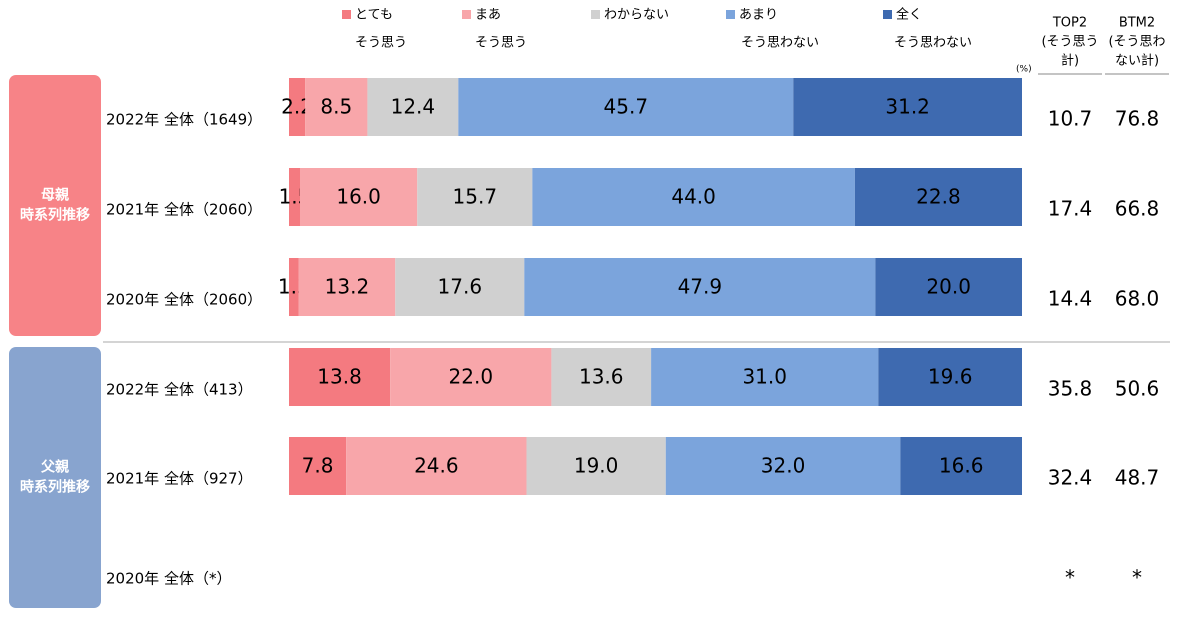 The width and height of the screenshot is (1200, 620). I want to click on bar-value-label: 44.0, so click(693, 197).